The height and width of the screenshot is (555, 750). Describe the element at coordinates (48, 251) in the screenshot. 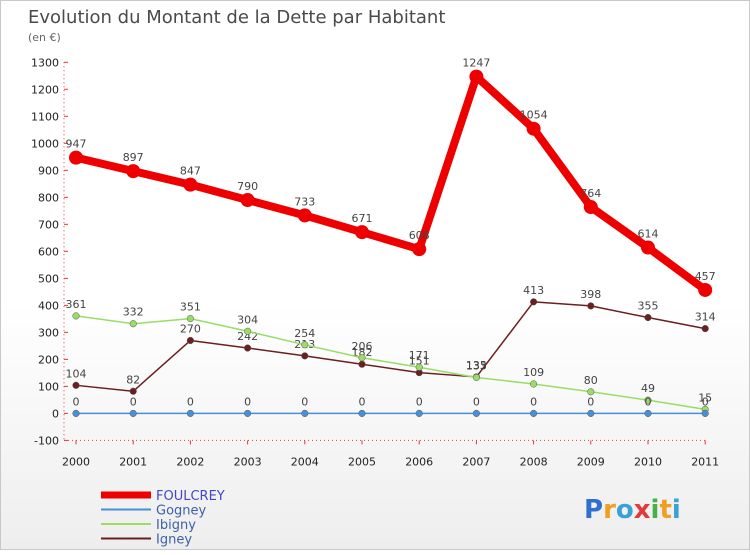

I see `y-tick-label: 600` at that location.